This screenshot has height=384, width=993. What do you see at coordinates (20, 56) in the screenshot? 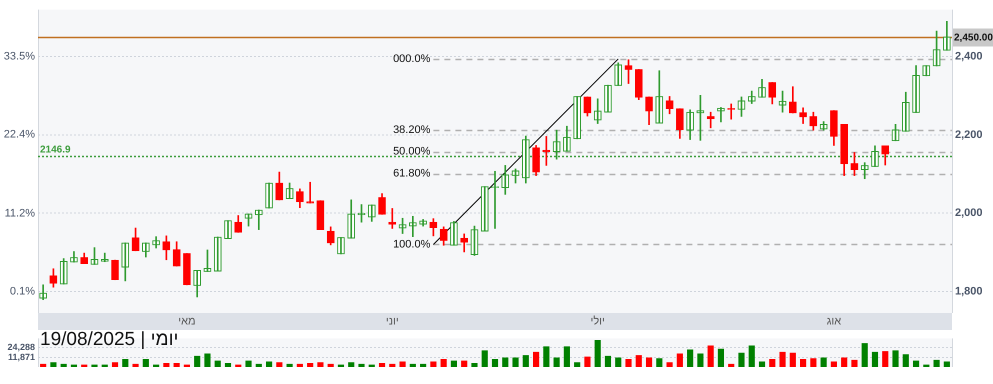
I see `y2-tick-label: 33.5%` at bounding box center [20, 56].